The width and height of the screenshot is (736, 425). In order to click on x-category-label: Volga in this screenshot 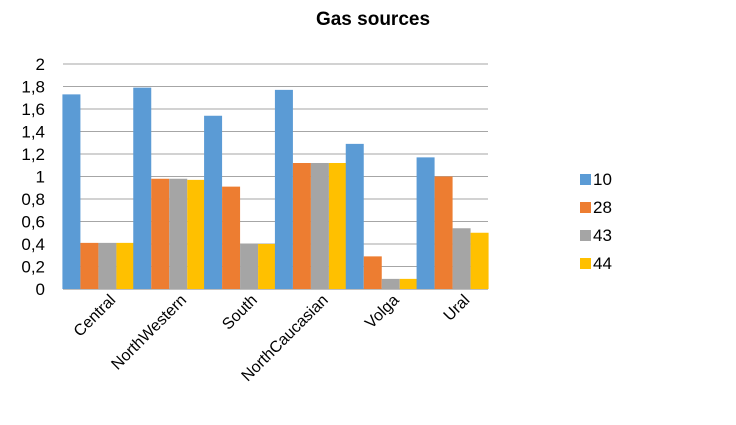, I will do `click(382, 312)`.